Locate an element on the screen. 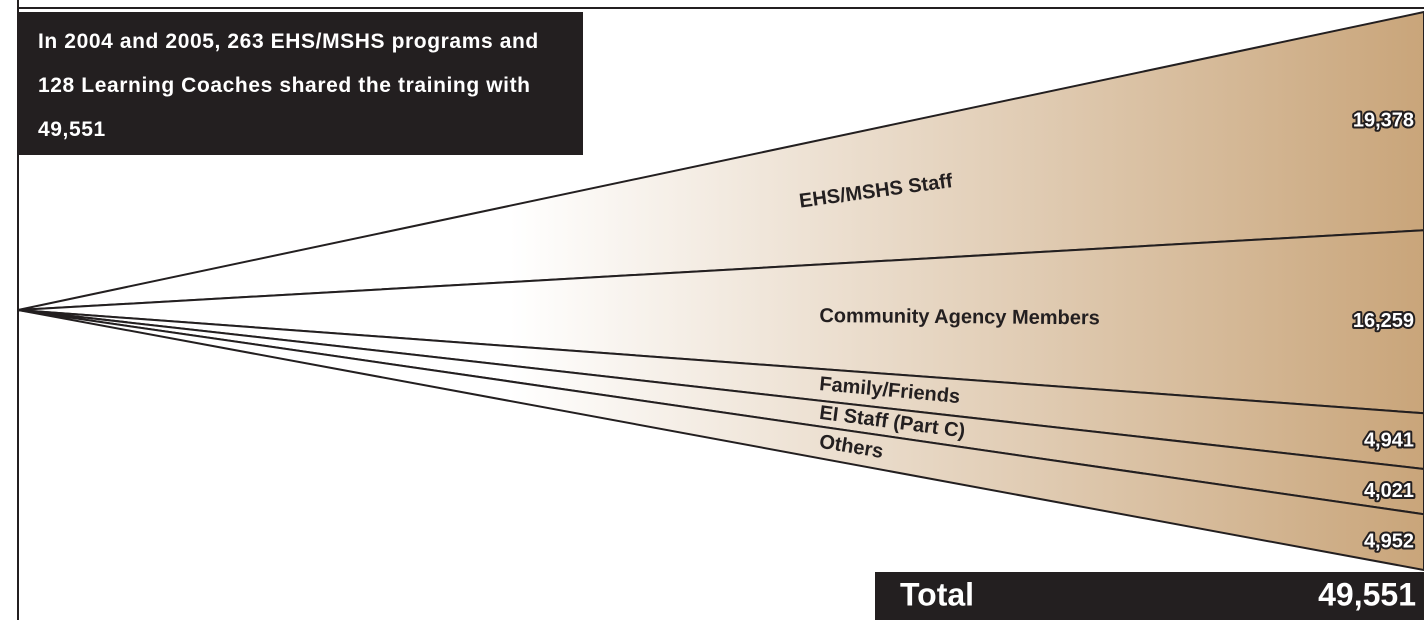  value-label: 4,021 is located at coordinates (1389, 491).